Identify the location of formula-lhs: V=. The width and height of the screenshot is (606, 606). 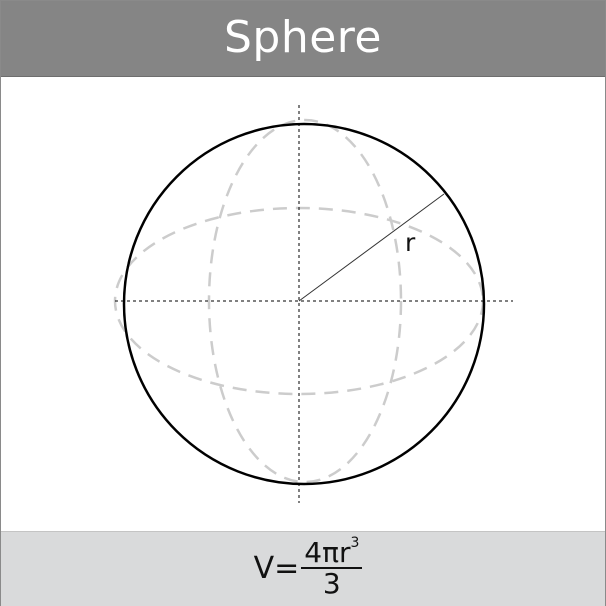
(276, 568).